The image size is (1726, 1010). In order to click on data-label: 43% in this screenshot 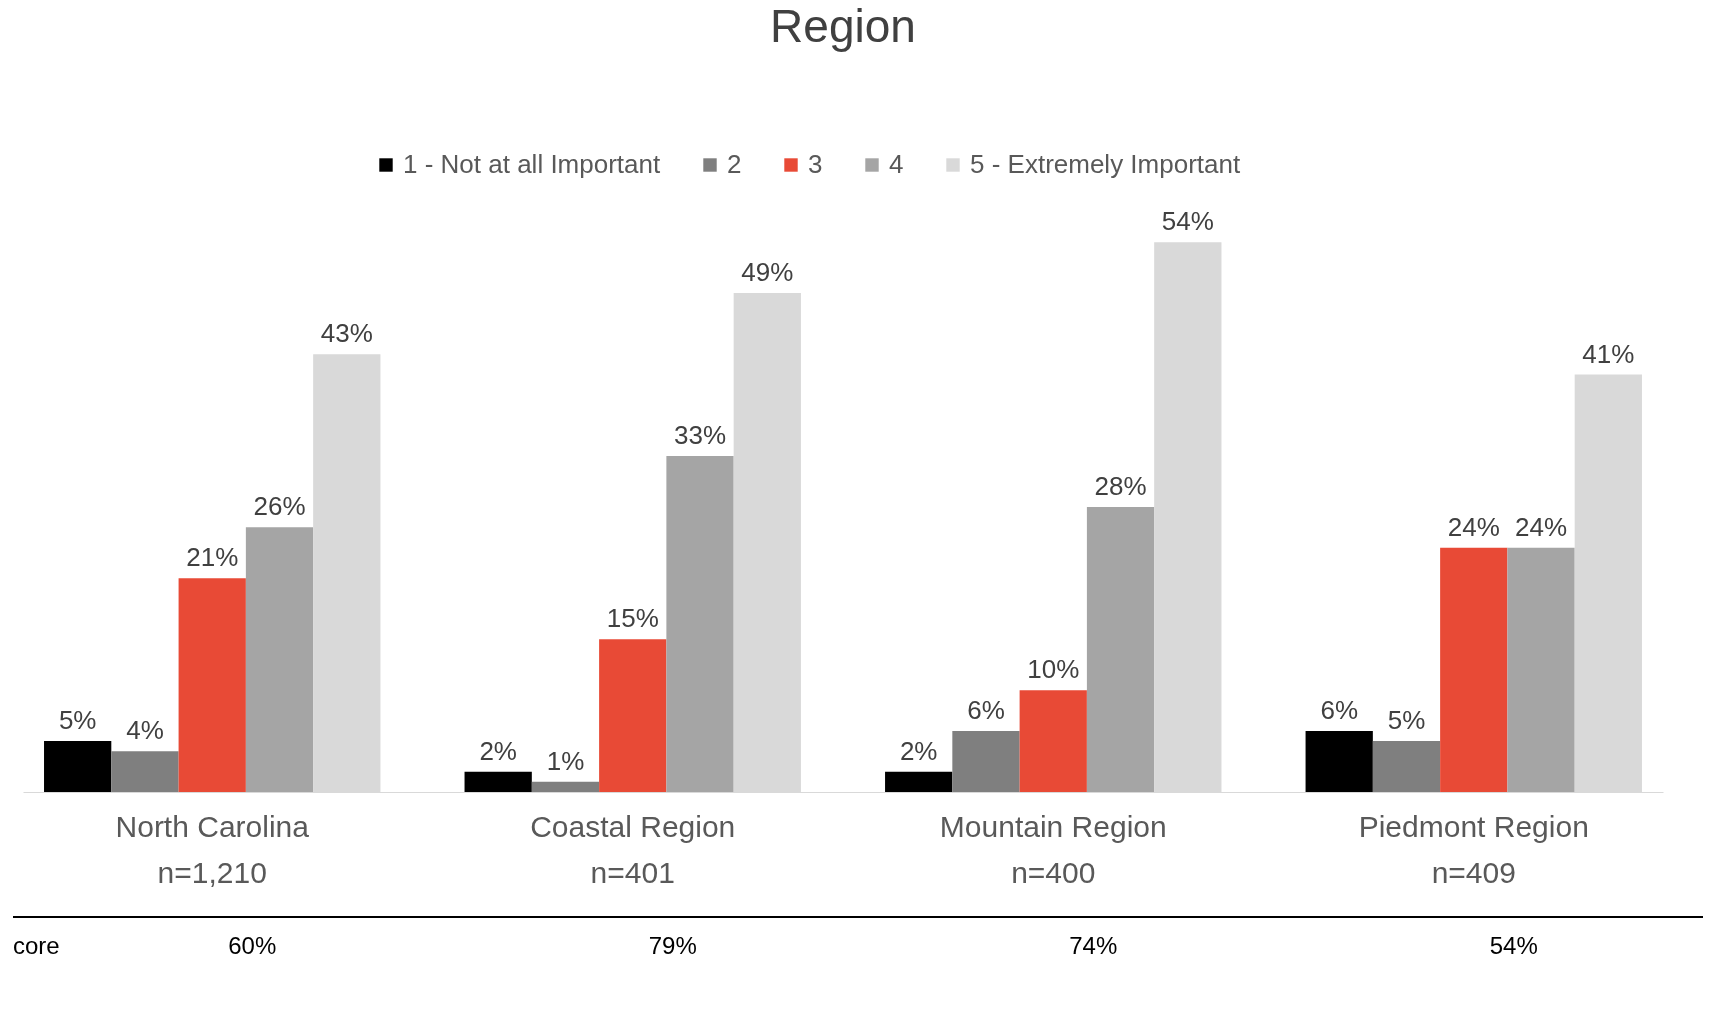, I will do `click(346, 333)`.